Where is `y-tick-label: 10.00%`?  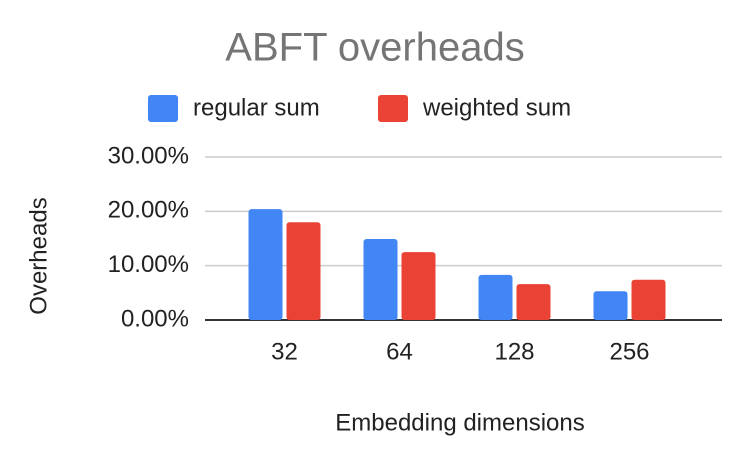 y-tick-label: 10.00% is located at coordinates (148, 264).